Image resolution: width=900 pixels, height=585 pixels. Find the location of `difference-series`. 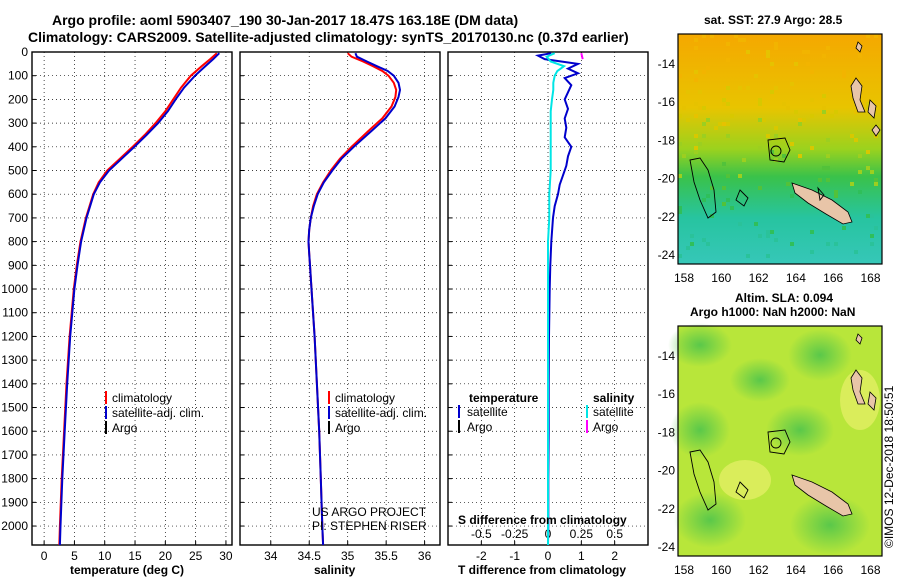

difference-series is located at coordinates (559, 299).